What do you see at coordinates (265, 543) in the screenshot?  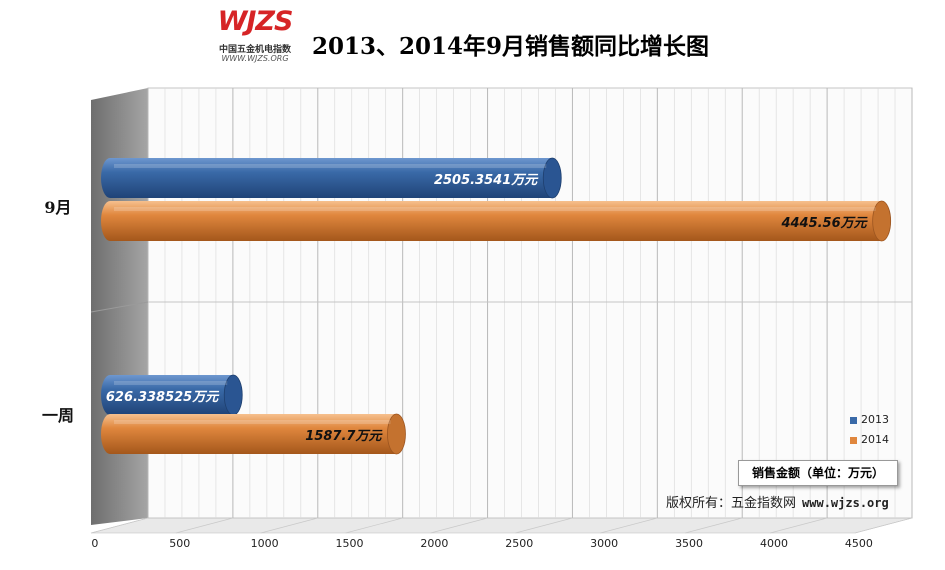 I see `x-tick-label: 1000` at bounding box center [265, 543].